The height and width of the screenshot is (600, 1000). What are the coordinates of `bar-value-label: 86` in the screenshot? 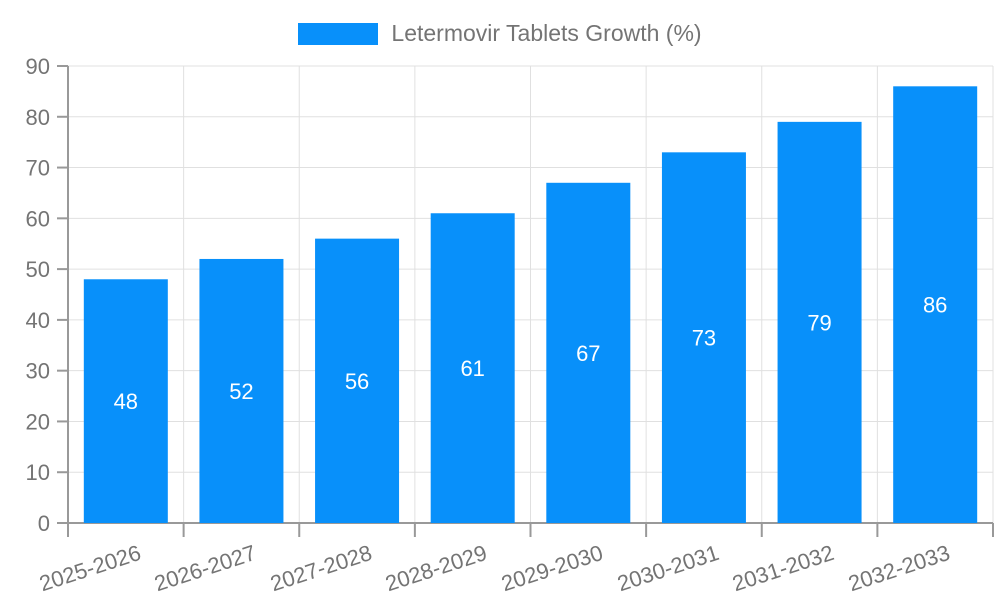 It's located at (935, 305).